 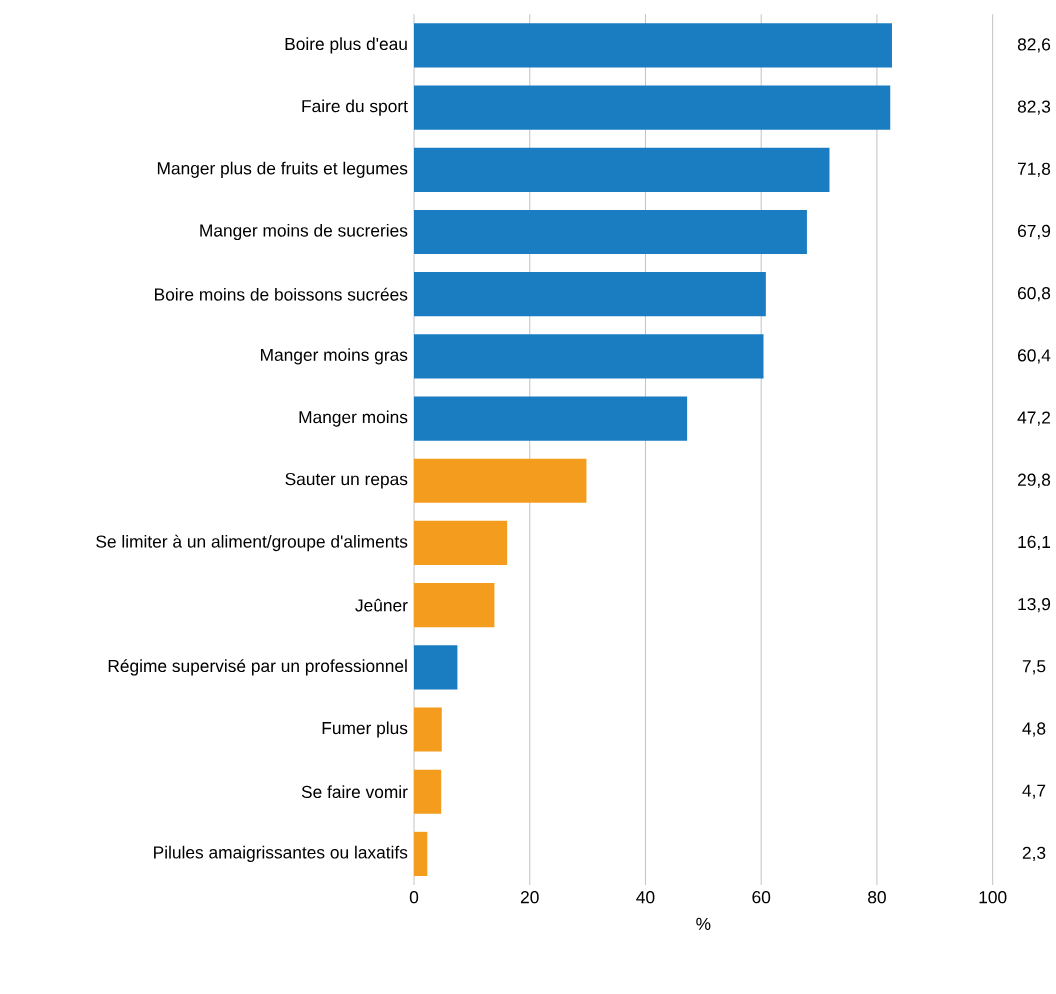 What do you see at coordinates (354, 792) in the screenshot?
I see `y-tick-label: Se faire vomir` at bounding box center [354, 792].